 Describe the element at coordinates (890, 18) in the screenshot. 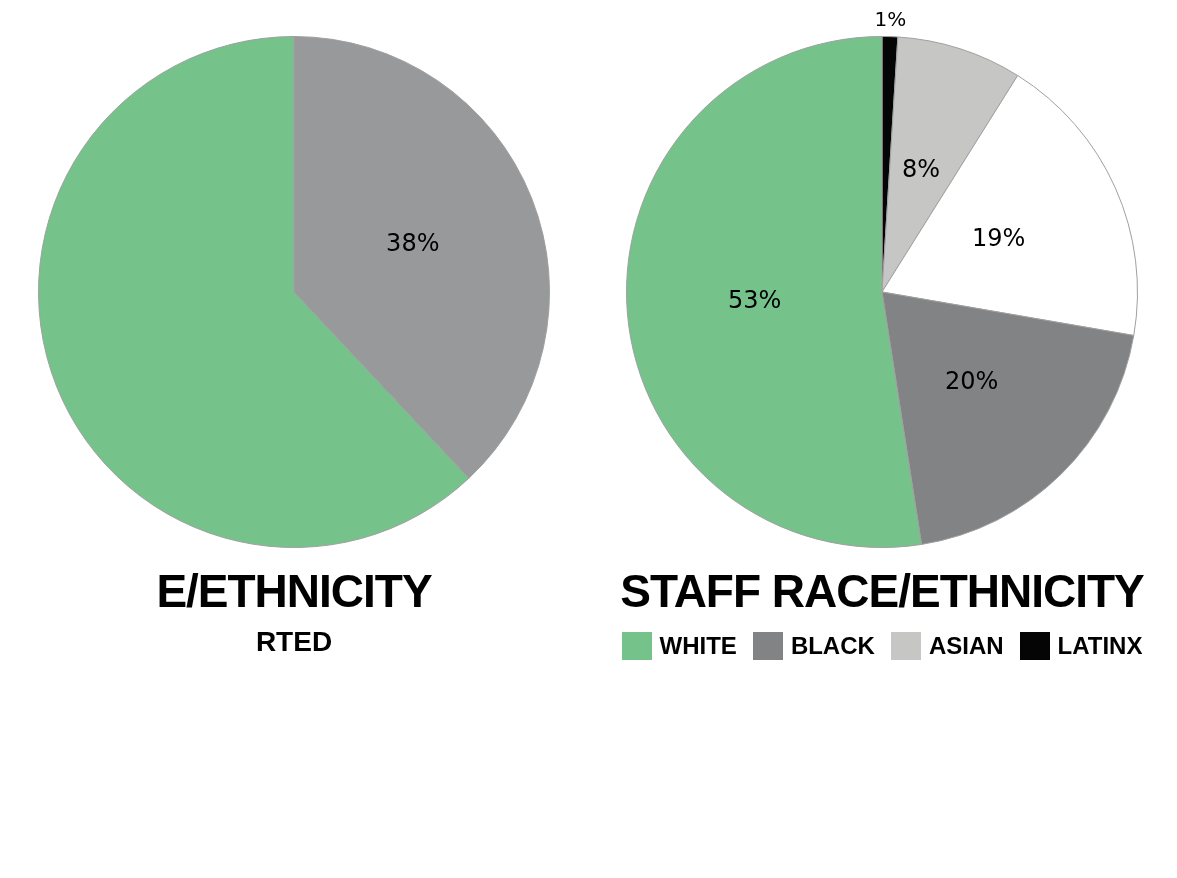

I see `data-label: 1%` at that location.